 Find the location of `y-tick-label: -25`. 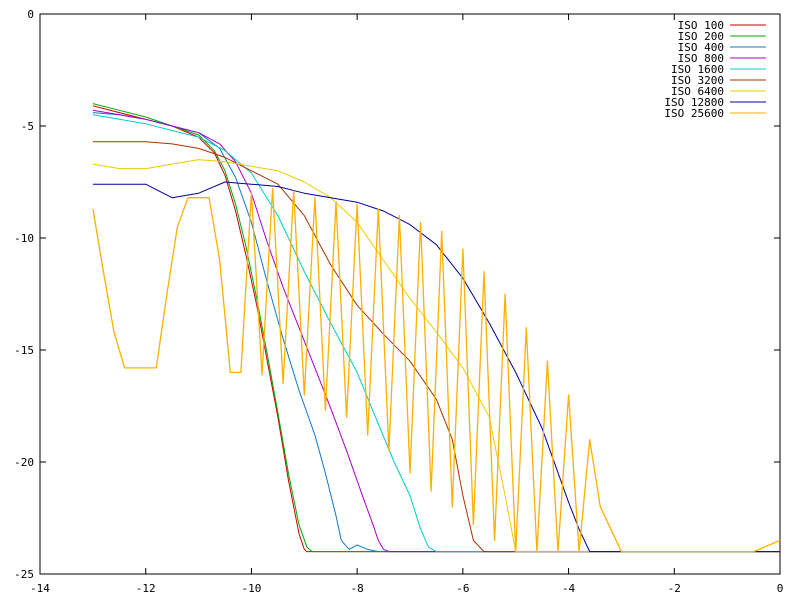

y-tick-label: -25 is located at coordinates (24, 574).